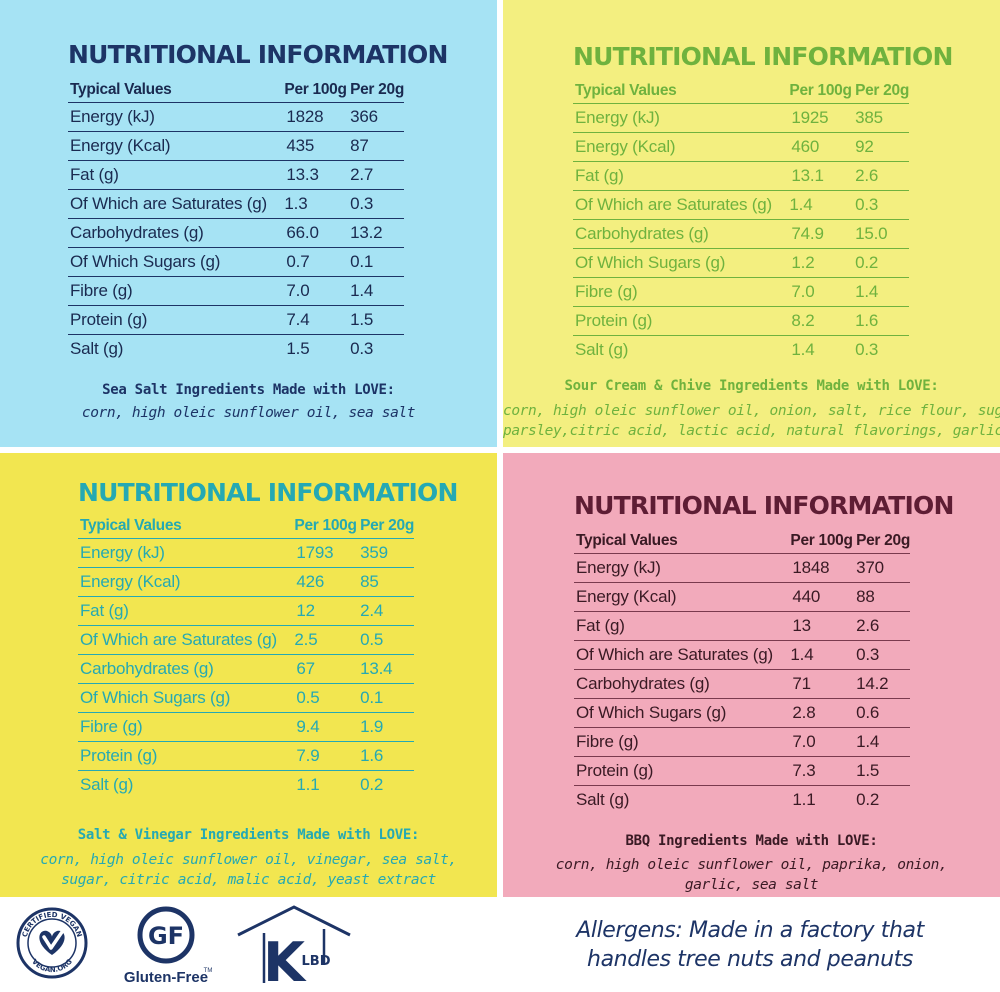  Describe the element at coordinates (882, 568) in the screenshot. I see `per-20g-value: 370` at that location.